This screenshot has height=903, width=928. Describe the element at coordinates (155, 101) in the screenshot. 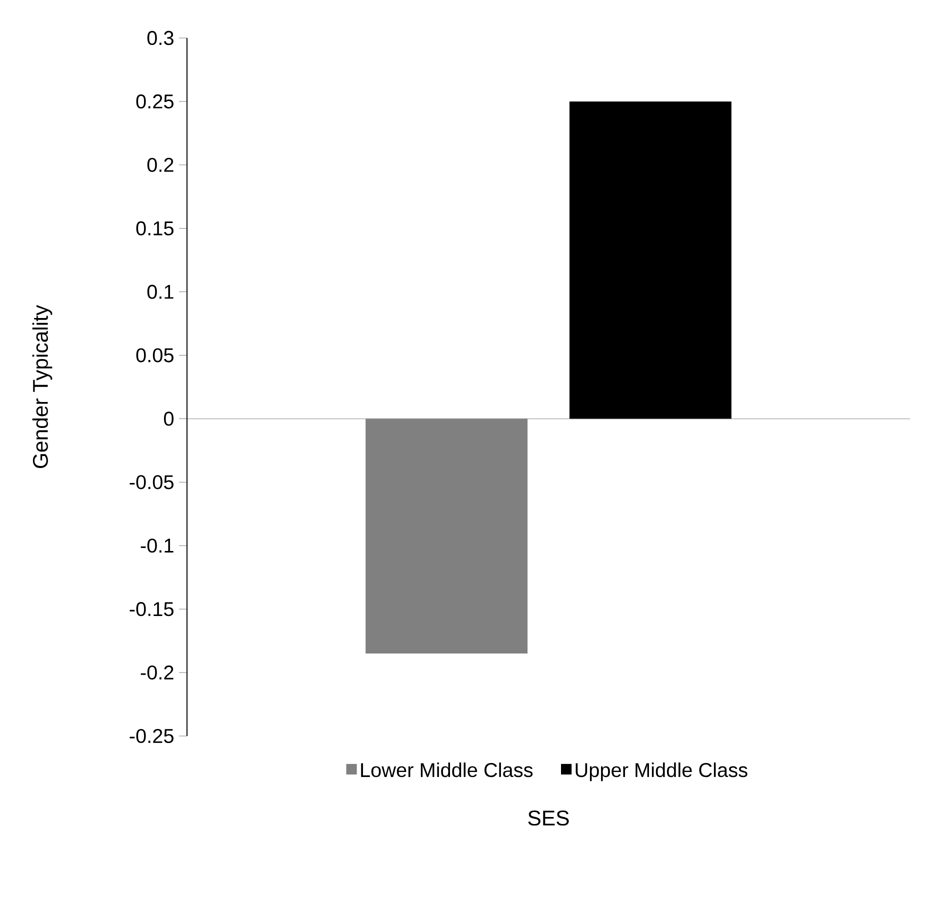

I see `y-tick-label: 0.25` at that location.